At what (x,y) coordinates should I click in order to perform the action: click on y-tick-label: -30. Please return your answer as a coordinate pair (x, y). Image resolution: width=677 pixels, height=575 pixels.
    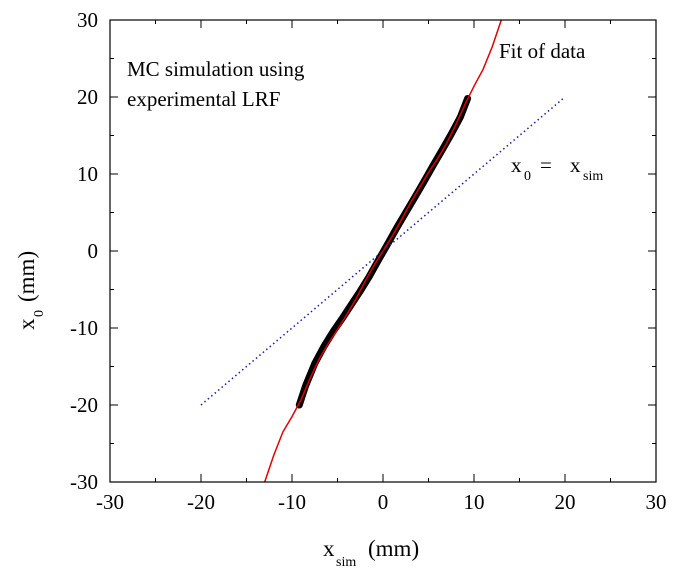
    Looking at the image, I should click on (84, 482).